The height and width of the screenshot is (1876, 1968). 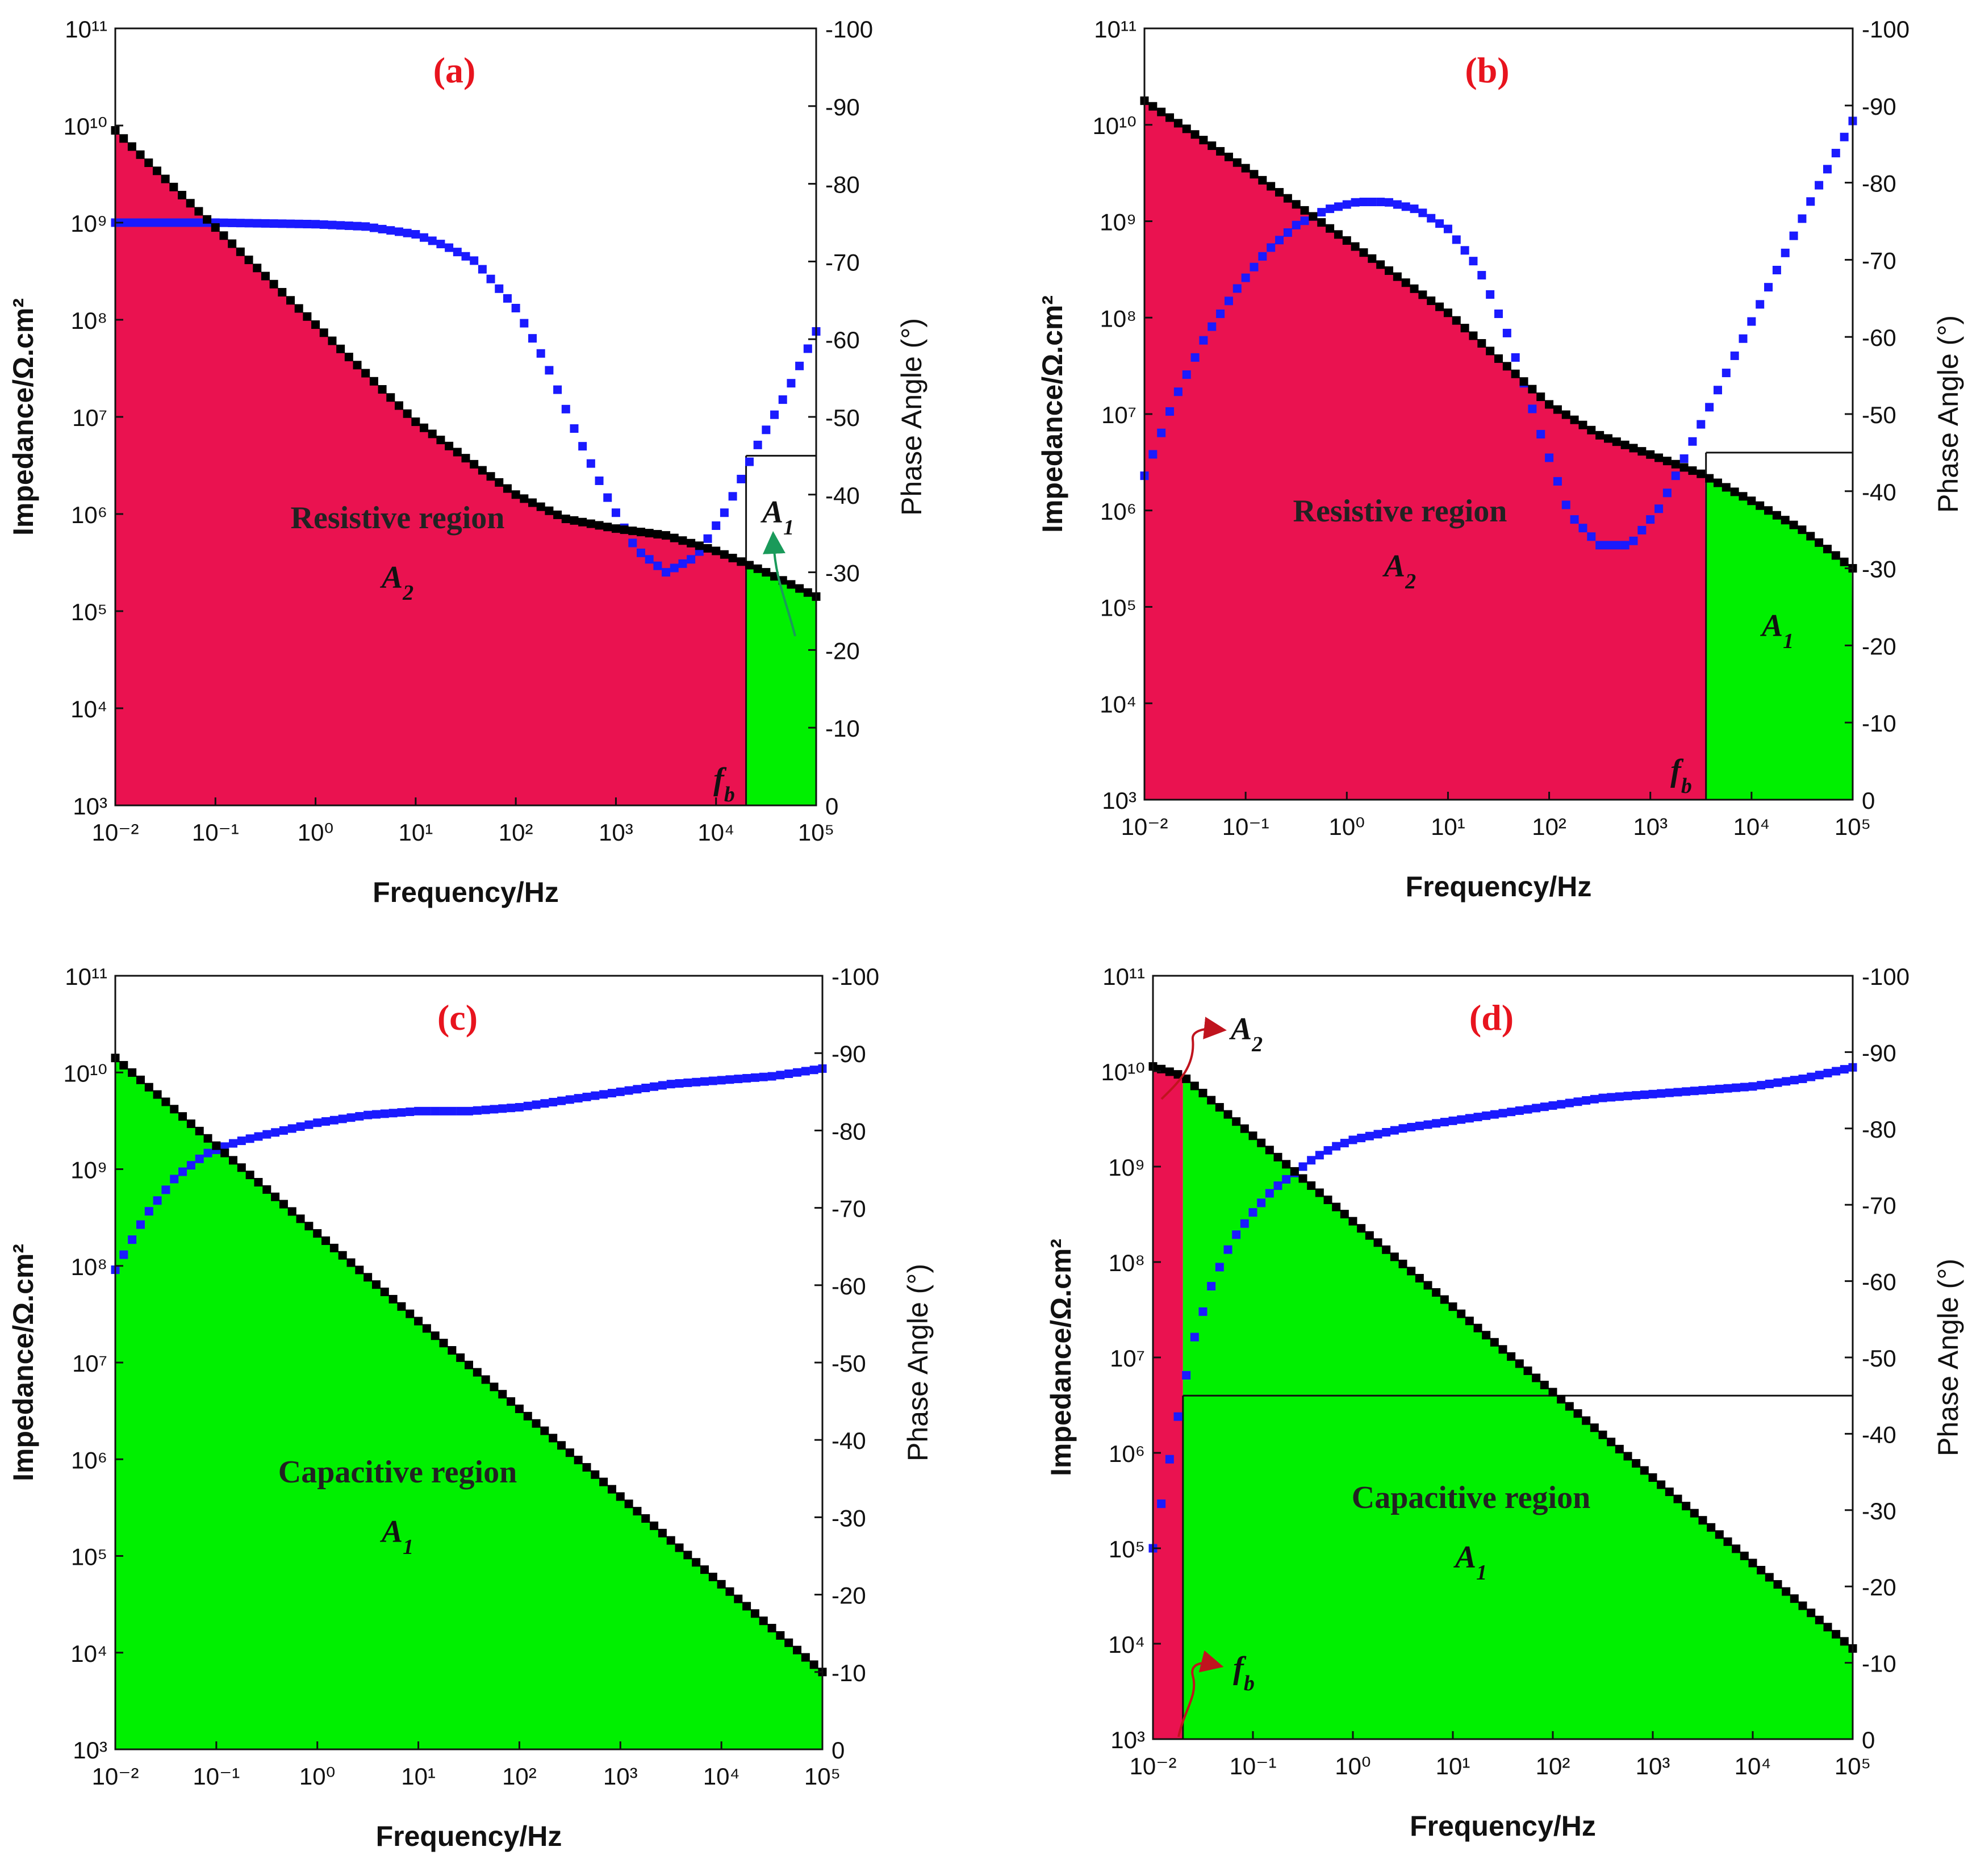 What do you see at coordinates (1869, 800) in the screenshot?
I see `y2-tick-label: 0` at bounding box center [1869, 800].